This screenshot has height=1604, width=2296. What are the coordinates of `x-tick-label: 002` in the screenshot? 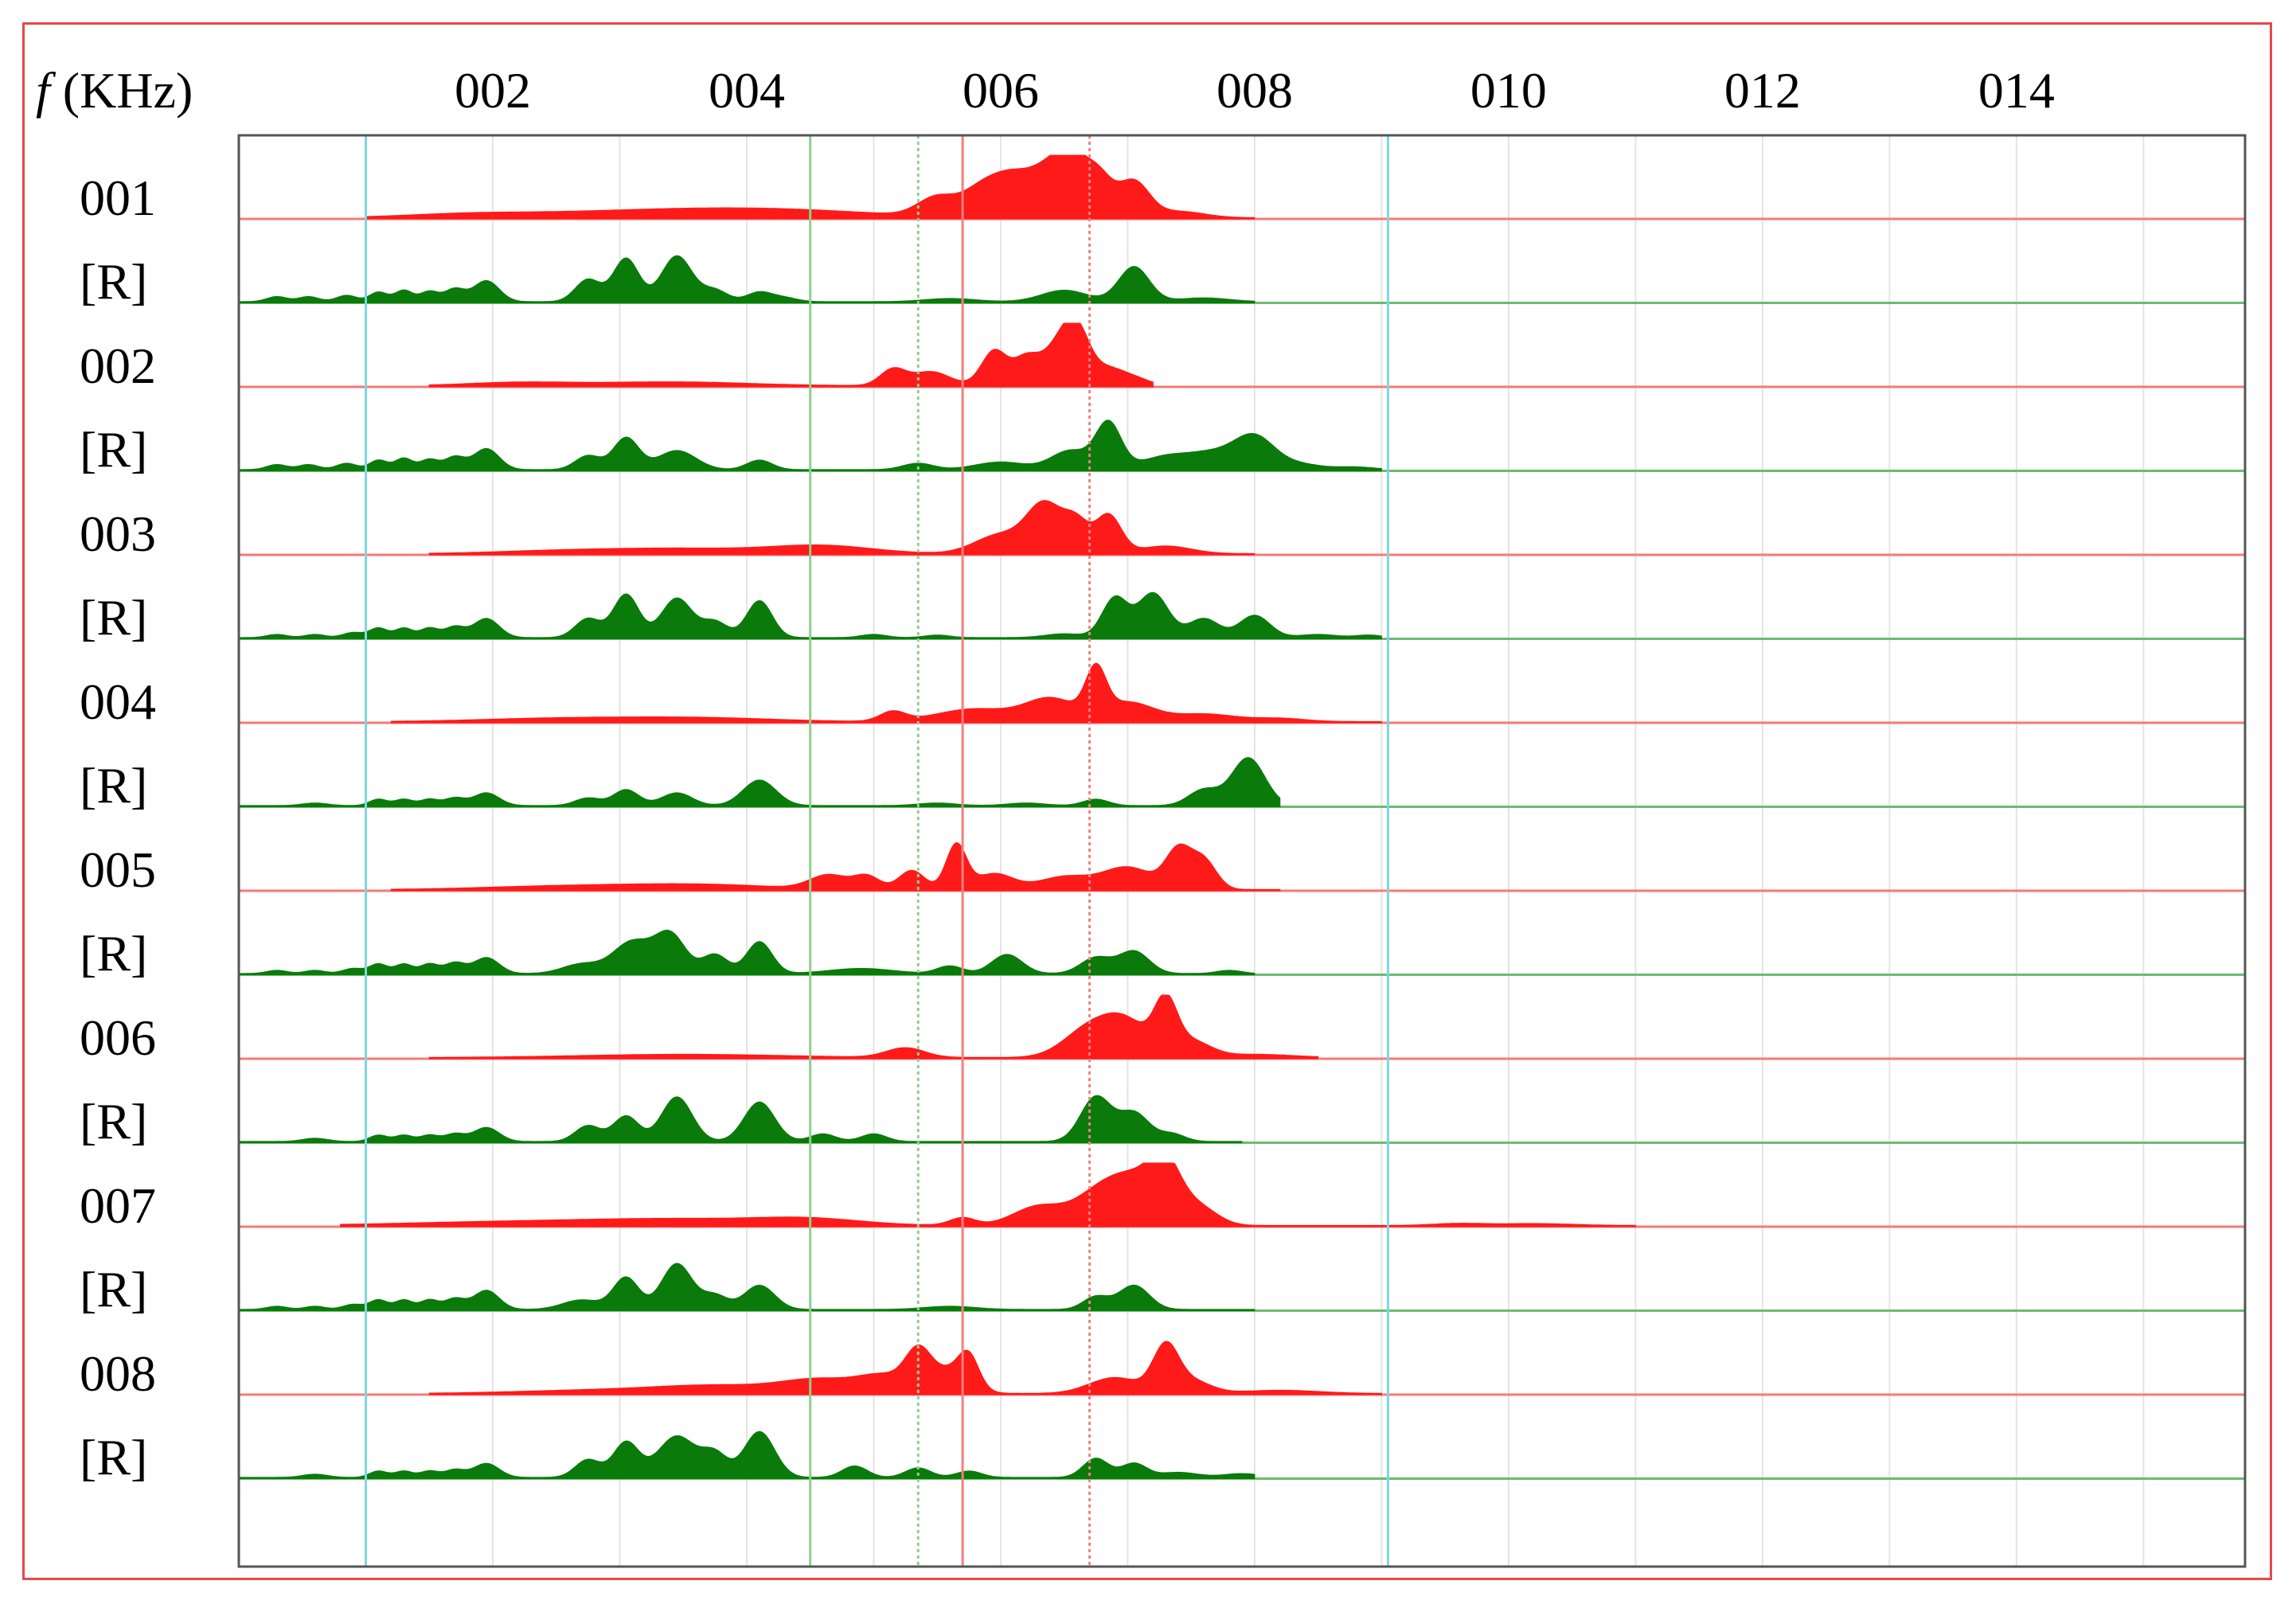 It's located at (493, 90).